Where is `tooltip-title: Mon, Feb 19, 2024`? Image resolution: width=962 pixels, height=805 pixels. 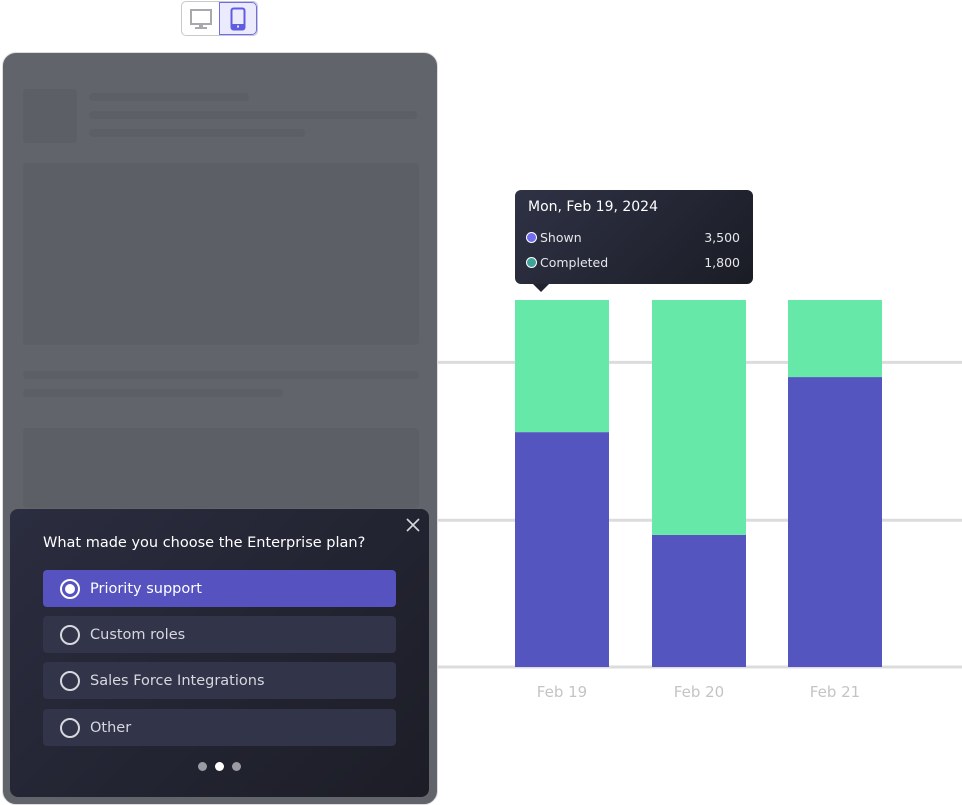 tooltip-title: Mon, Feb 19, 2024 is located at coordinates (593, 207).